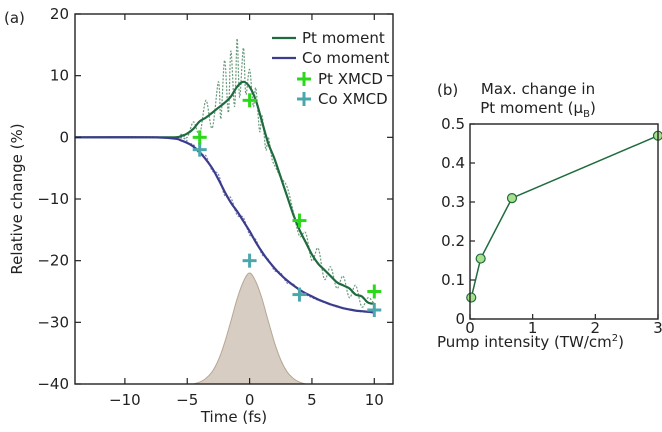  What do you see at coordinates (447, 90) in the screenshot?
I see `panel-b-label: (b)` at bounding box center [447, 90].